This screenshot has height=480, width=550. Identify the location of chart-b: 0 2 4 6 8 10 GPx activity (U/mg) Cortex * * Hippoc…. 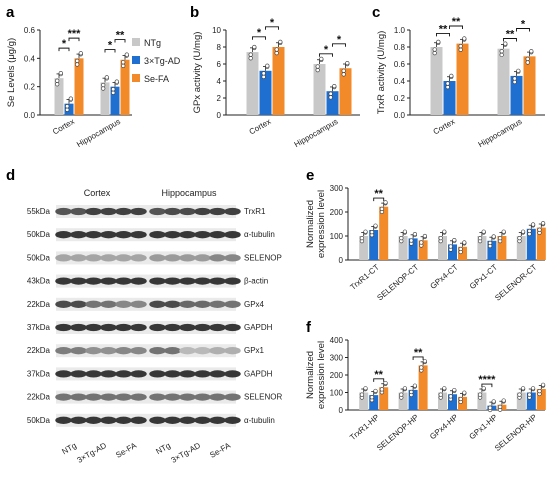
(276, 83).